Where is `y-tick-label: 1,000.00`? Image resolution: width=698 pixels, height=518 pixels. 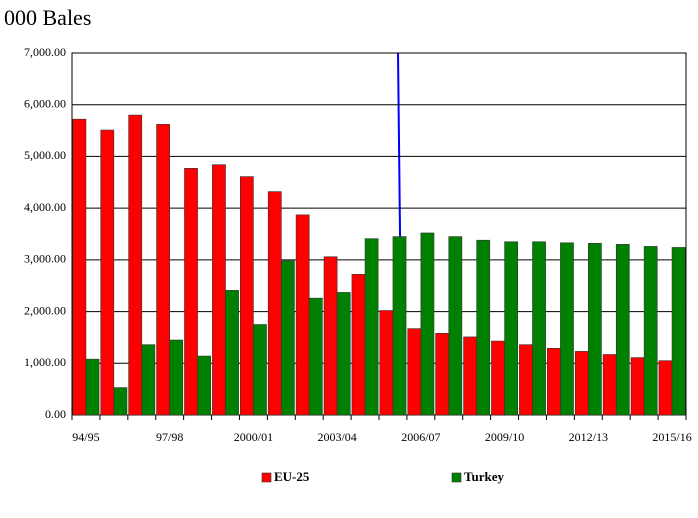
y-tick-label: 1,000.00 is located at coordinates (45, 362).